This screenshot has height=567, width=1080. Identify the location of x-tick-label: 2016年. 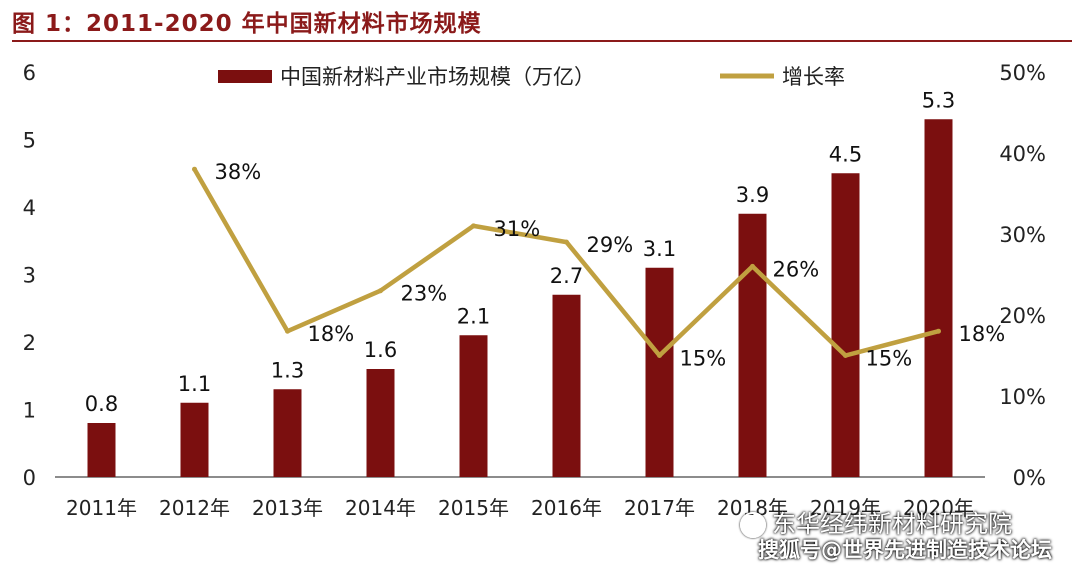
(566, 508).